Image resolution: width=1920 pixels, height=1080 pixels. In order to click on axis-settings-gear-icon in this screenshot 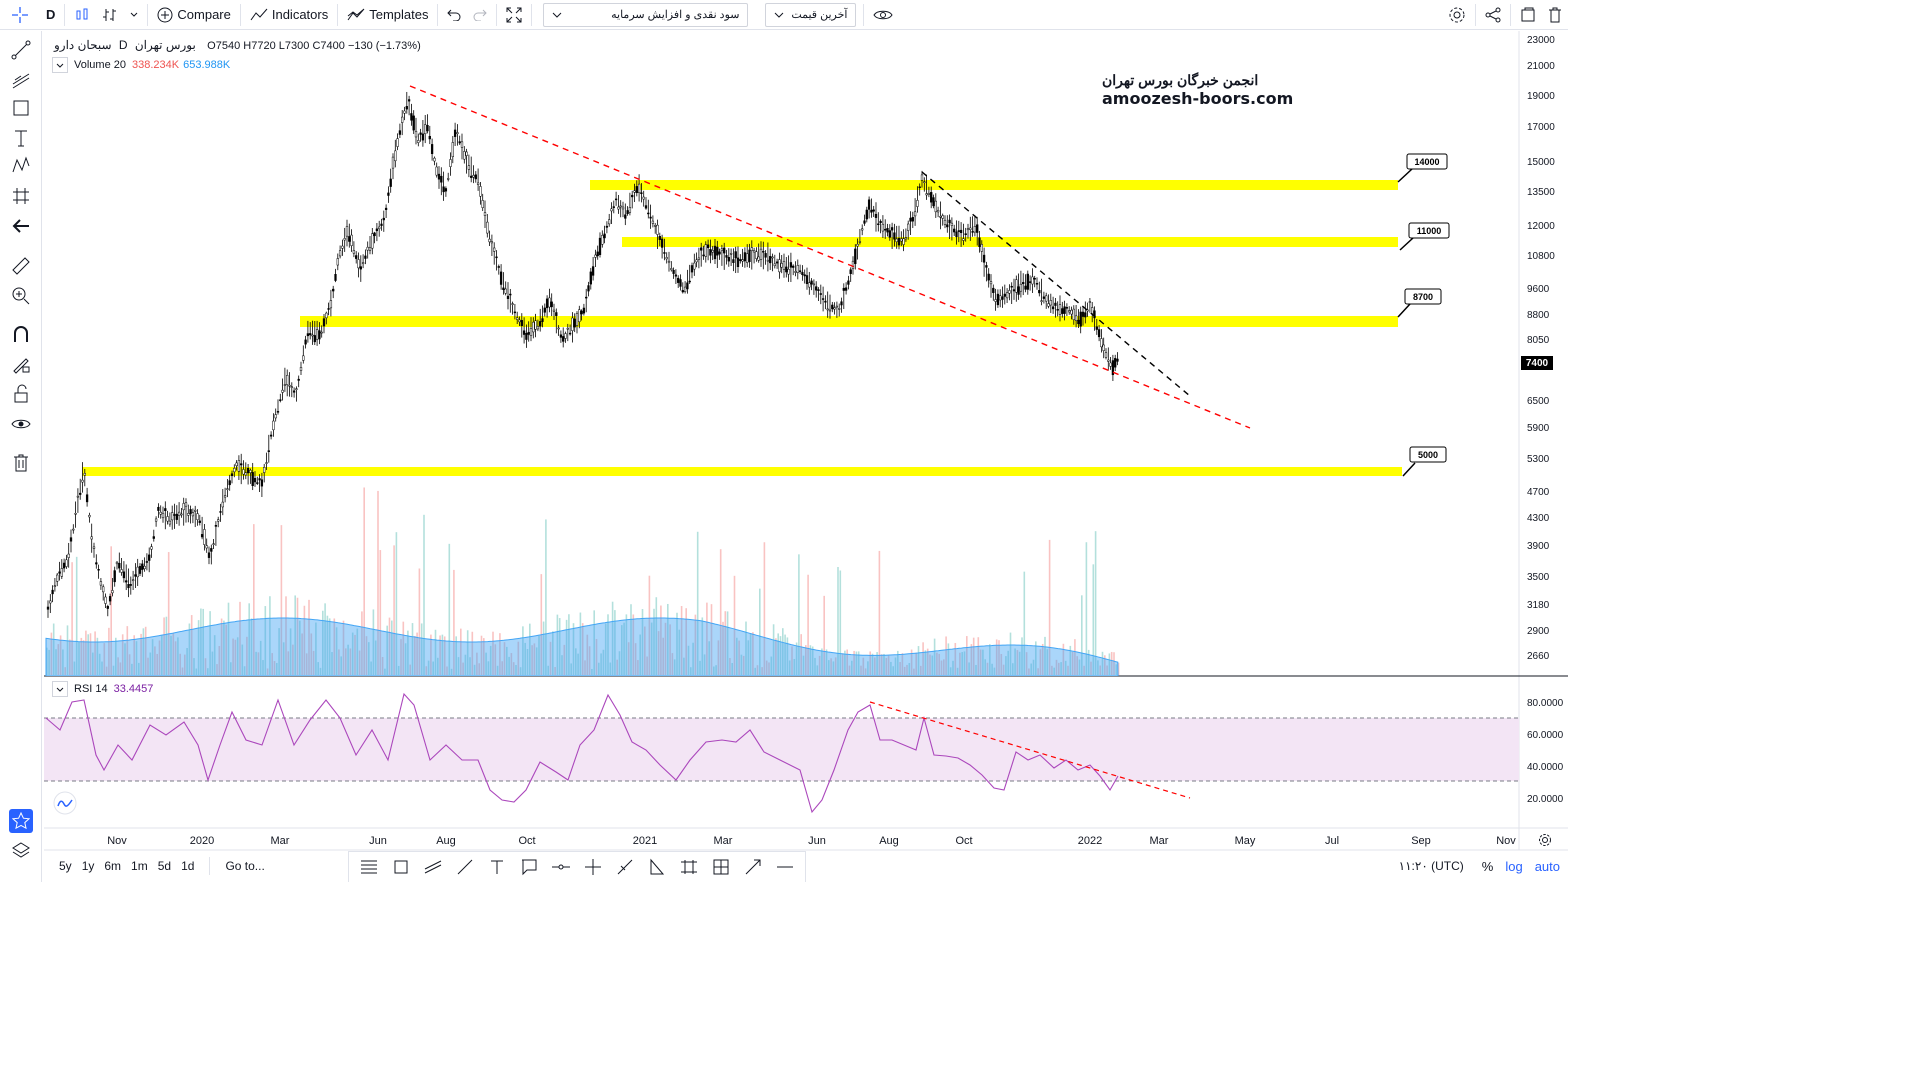, I will do `click(1545, 840)`.